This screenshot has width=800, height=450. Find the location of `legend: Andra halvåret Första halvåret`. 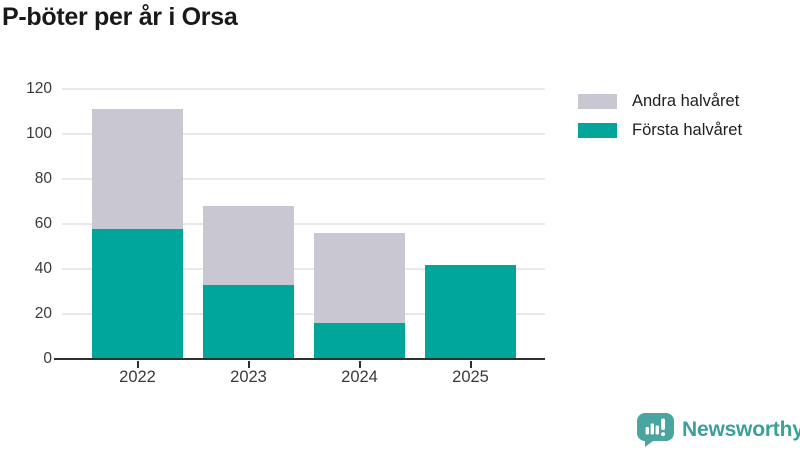

legend: Andra halvåret Första halvåret is located at coordinates (660, 121).